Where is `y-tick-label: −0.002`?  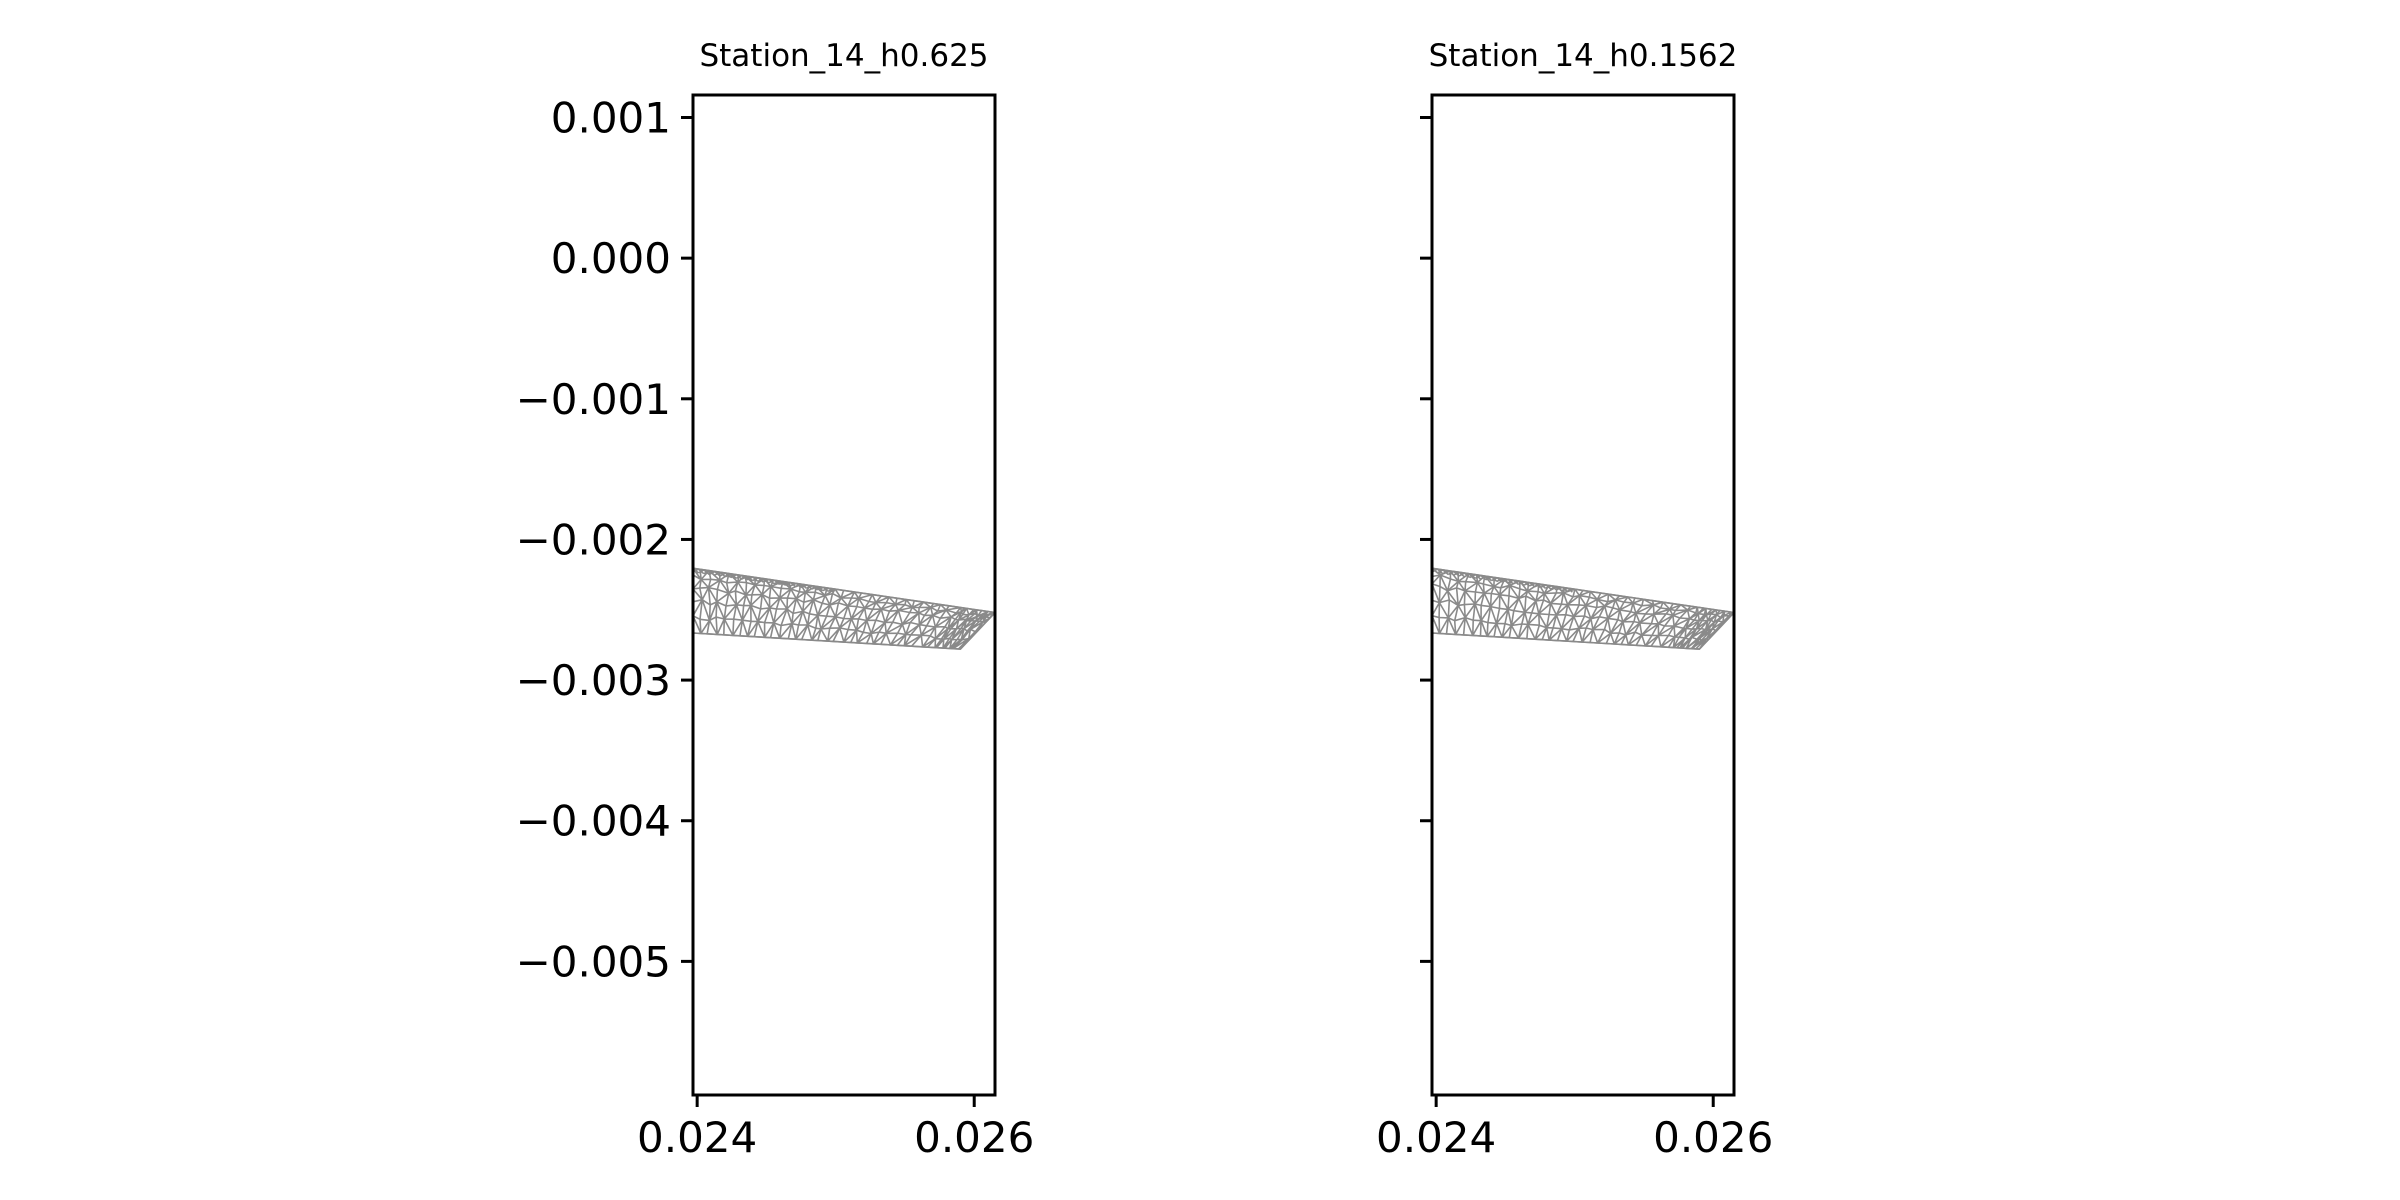 y-tick-label: −0.002 is located at coordinates (593, 539).